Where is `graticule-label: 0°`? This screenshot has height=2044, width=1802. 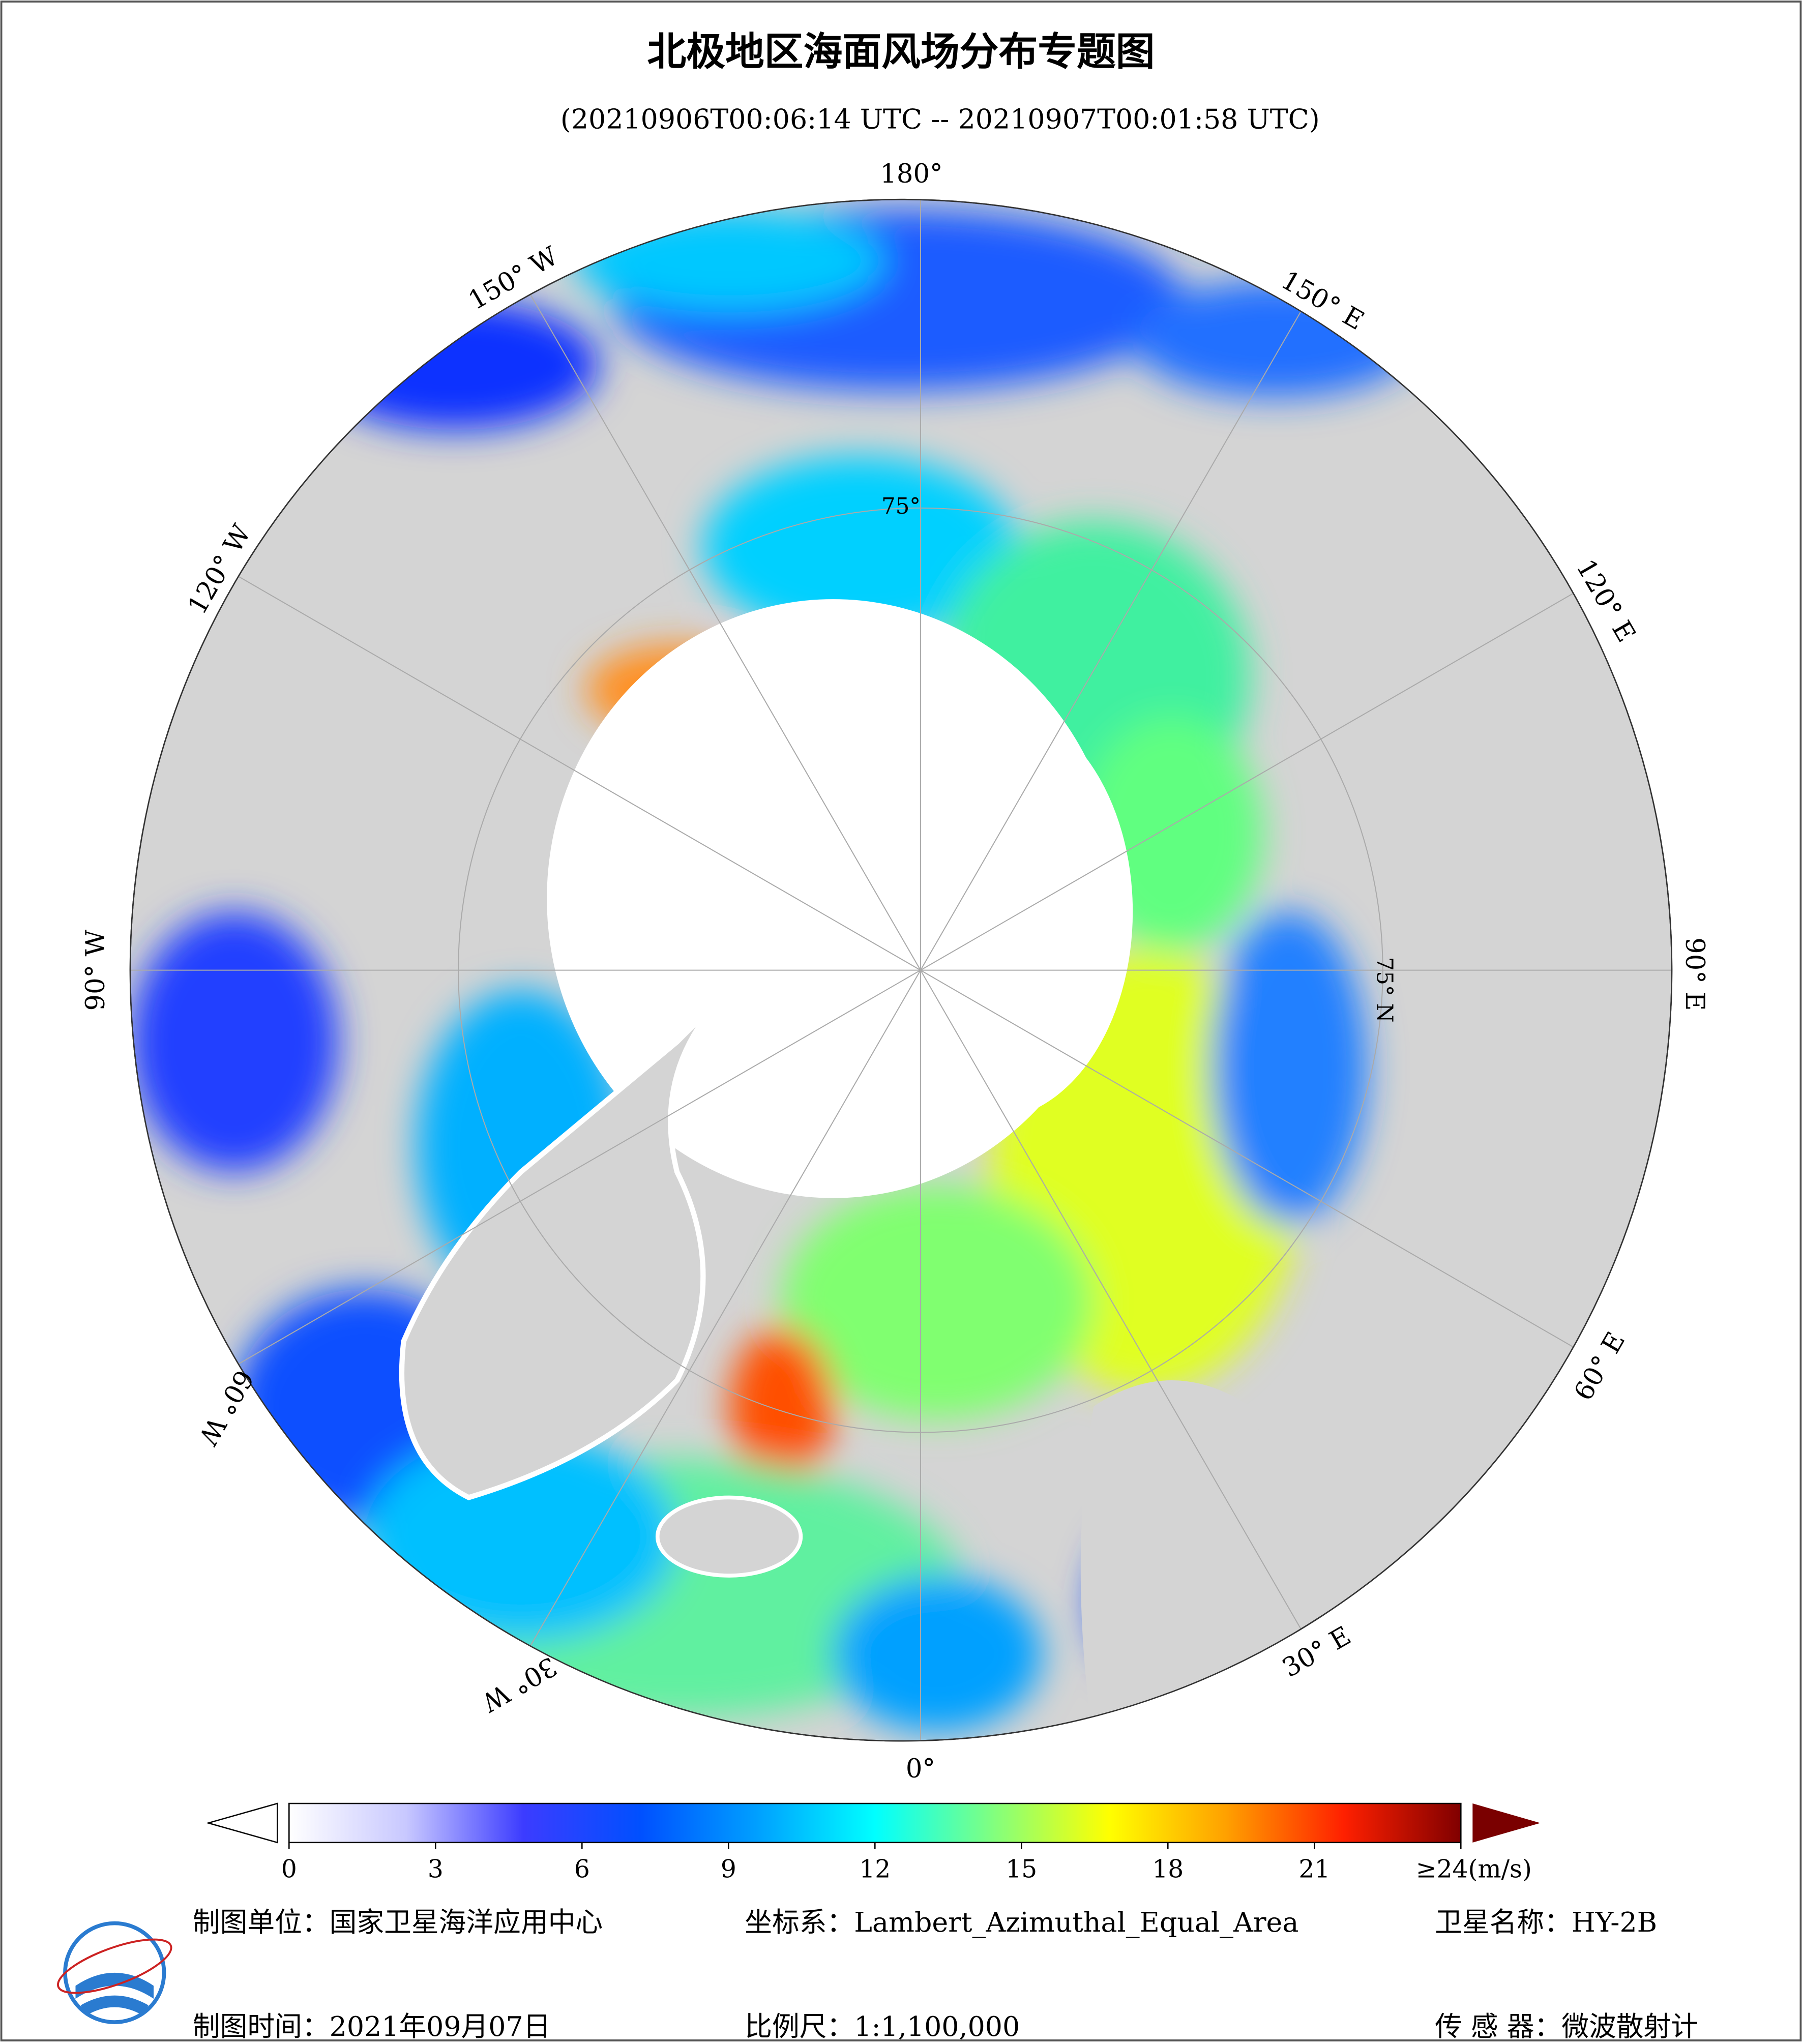 graticule-label: 0° is located at coordinates (921, 1769).